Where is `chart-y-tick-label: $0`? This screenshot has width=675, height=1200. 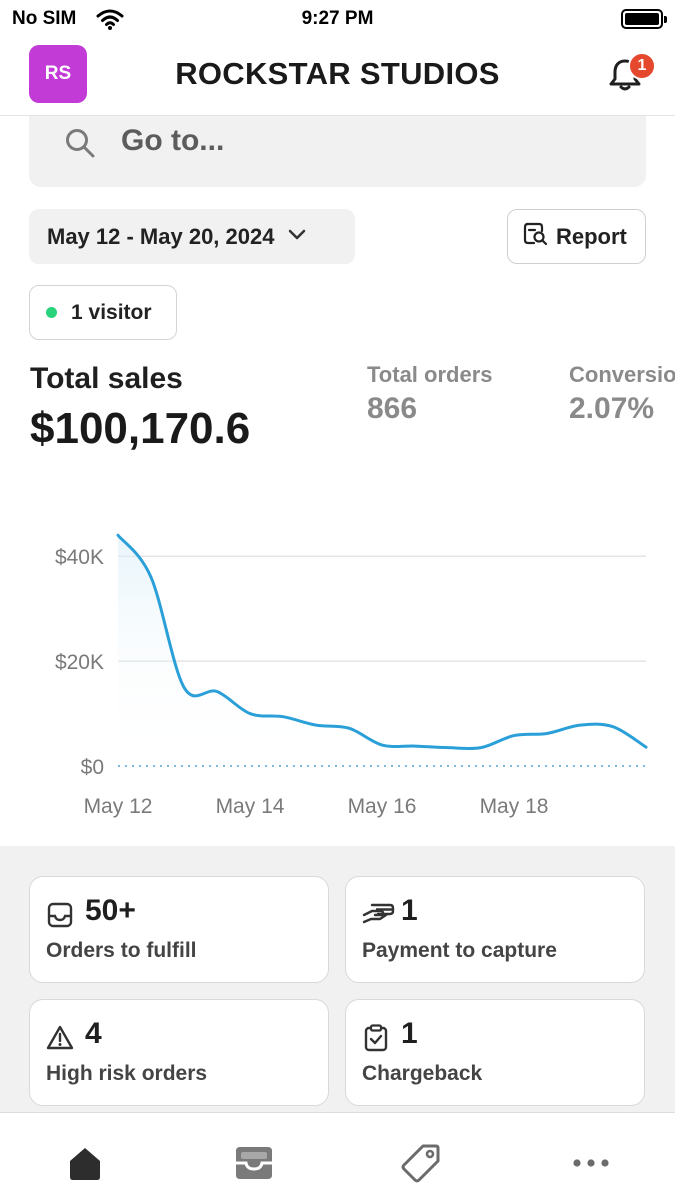
chart-y-tick-label: $0 is located at coordinates (92, 767).